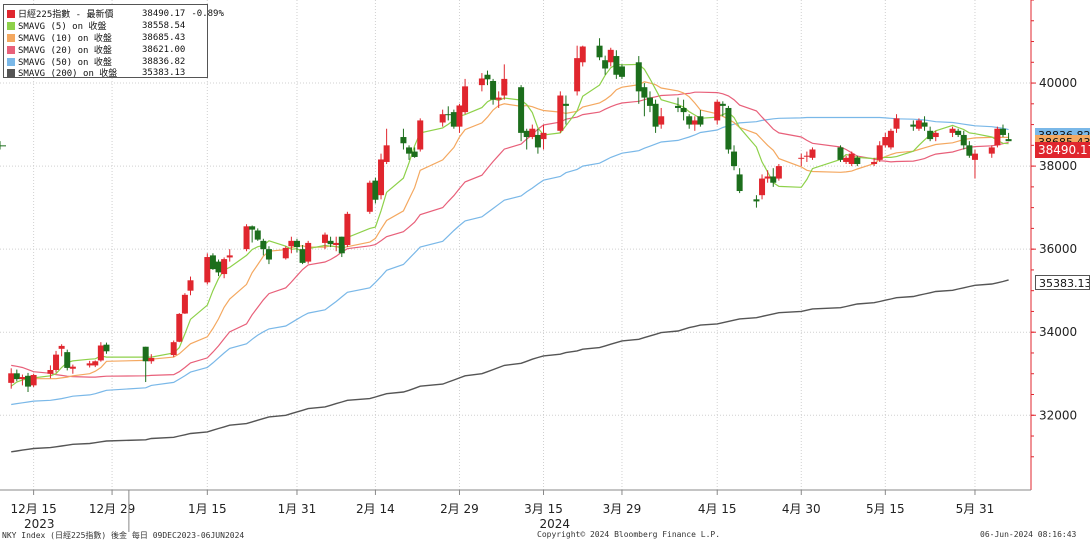  I want to click on footer-copyright: Copyright© 2024 Bloomberg Finance L.P., so click(629, 534).